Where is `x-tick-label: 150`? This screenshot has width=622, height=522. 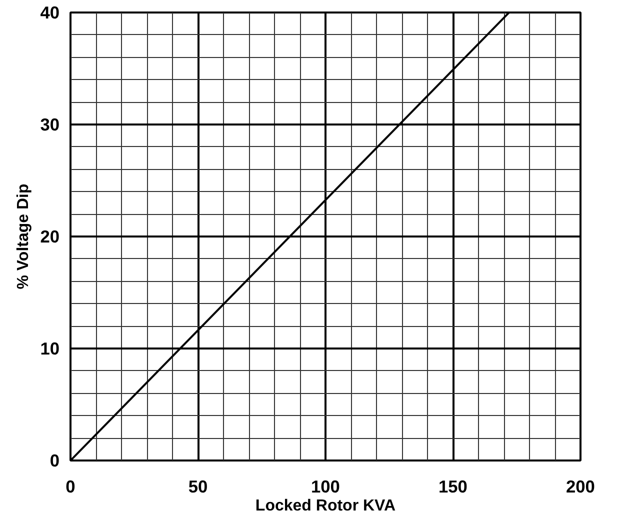 x-tick-label: 150 is located at coordinates (453, 486).